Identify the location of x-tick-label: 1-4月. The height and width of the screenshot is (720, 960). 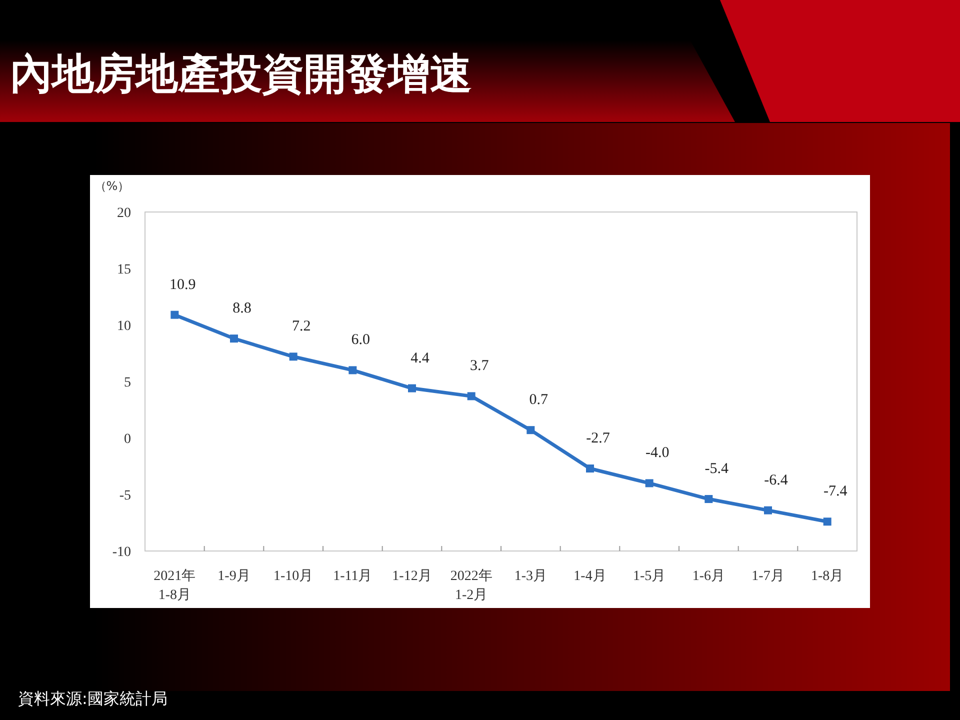
(590, 576).